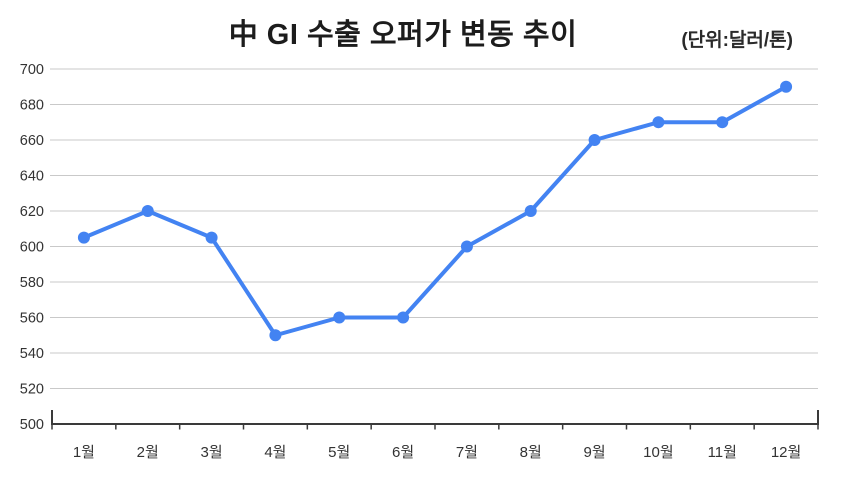 Image resolution: width=850 pixels, height=480 pixels. What do you see at coordinates (466, 246) in the screenshot?
I see `data-point-7월` at bounding box center [466, 246].